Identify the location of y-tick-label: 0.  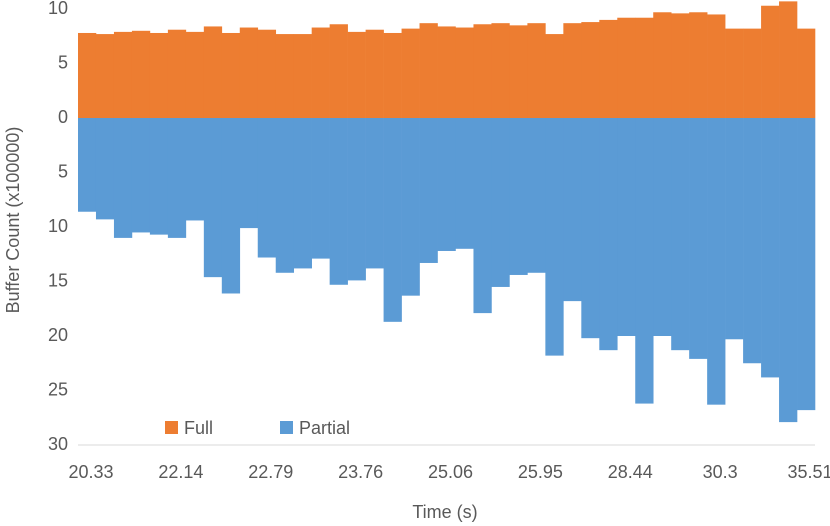
(63, 117).